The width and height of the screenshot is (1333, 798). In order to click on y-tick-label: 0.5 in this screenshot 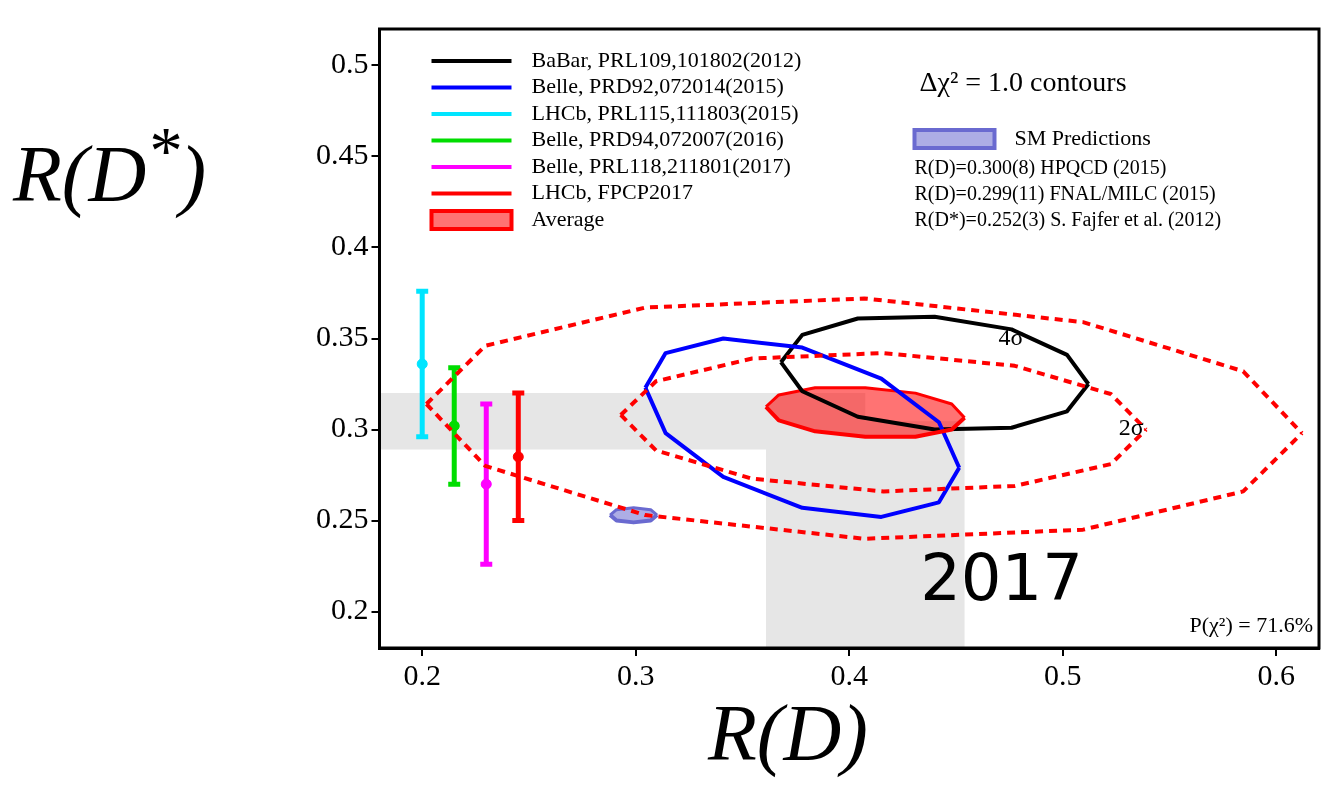, I will do `click(350, 63)`.